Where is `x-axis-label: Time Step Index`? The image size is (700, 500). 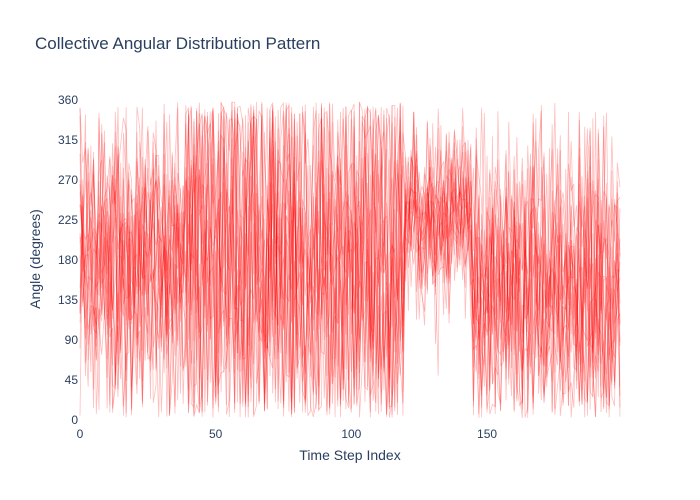
x-axis-label: Time Step Index is located at coordinates (349, 455).